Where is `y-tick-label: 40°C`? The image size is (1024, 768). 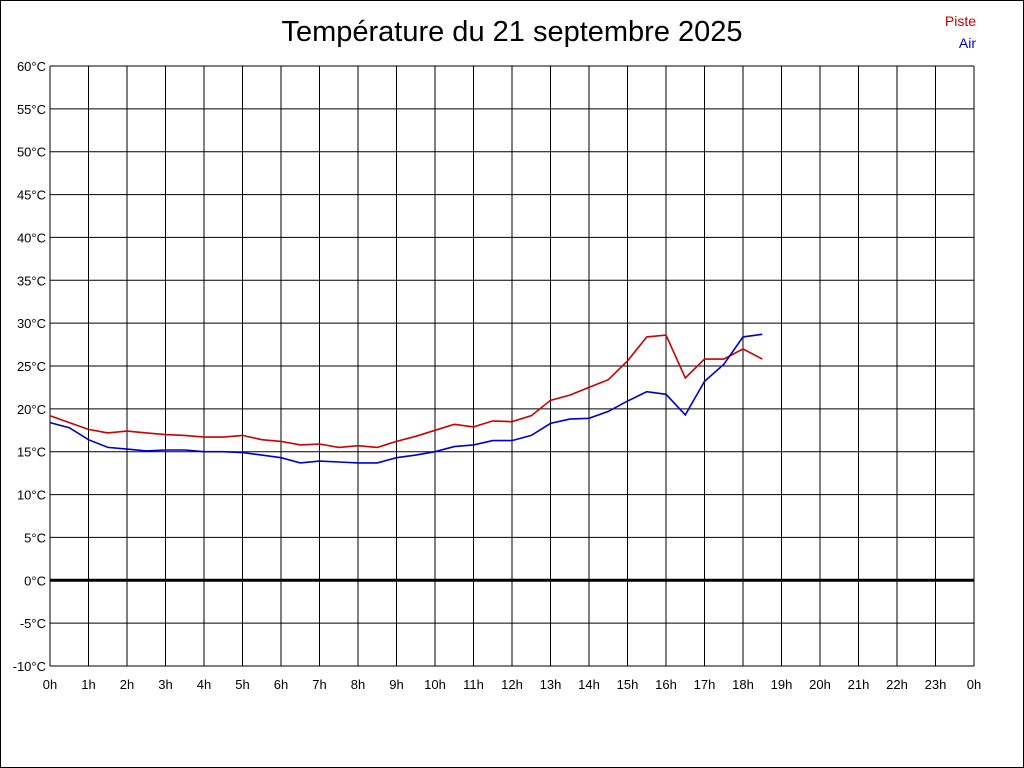
y-tick-label: 40°C is located at coordinates (31, 237).